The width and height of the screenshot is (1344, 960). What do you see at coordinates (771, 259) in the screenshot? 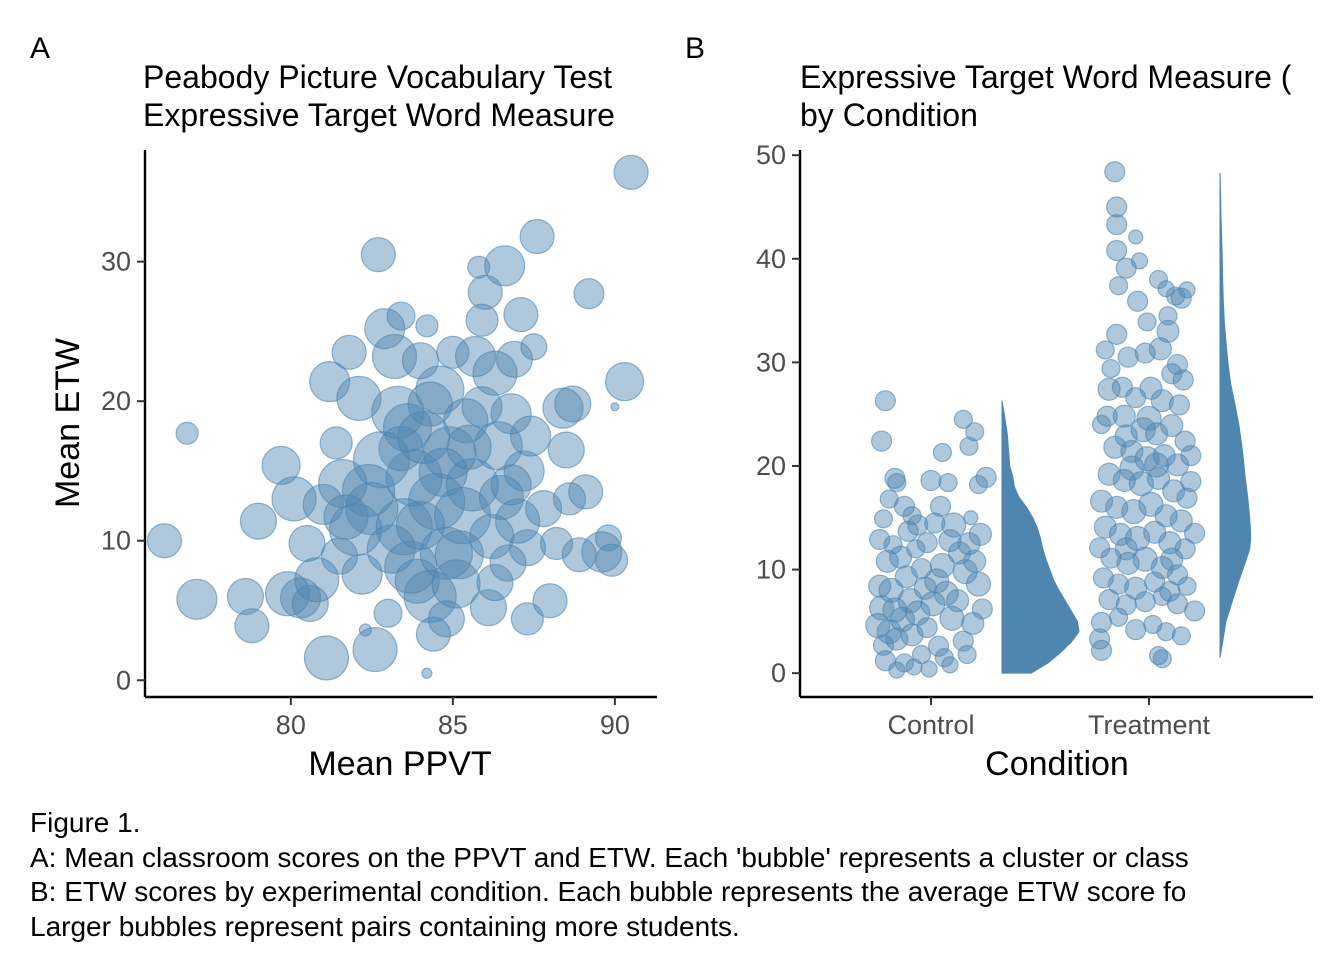
I see `y-tick-label: 40` at bounding box center [771, 259].